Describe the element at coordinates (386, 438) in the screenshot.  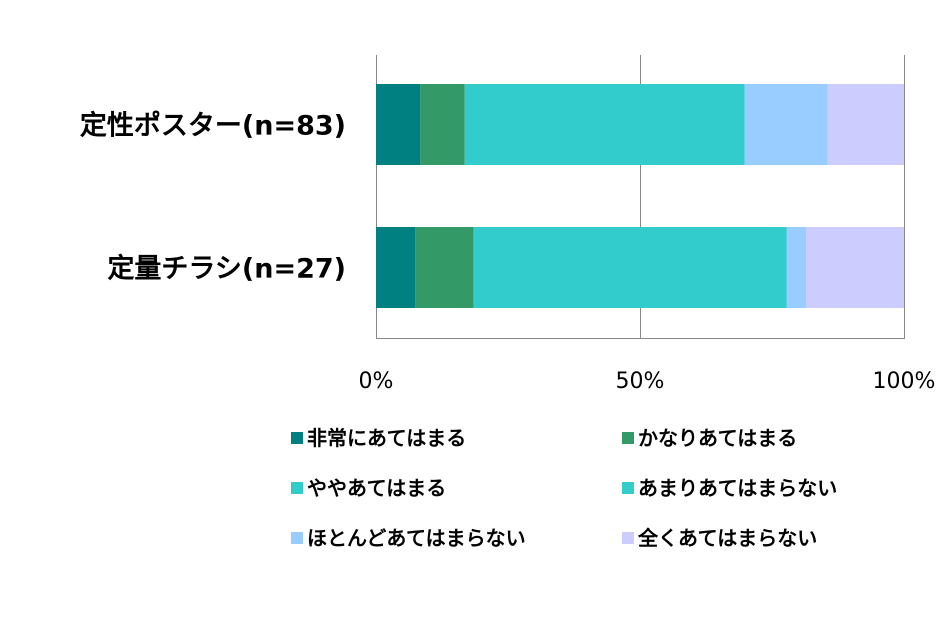
I see `legend-label-0: 非常にあてはまる` at that location.